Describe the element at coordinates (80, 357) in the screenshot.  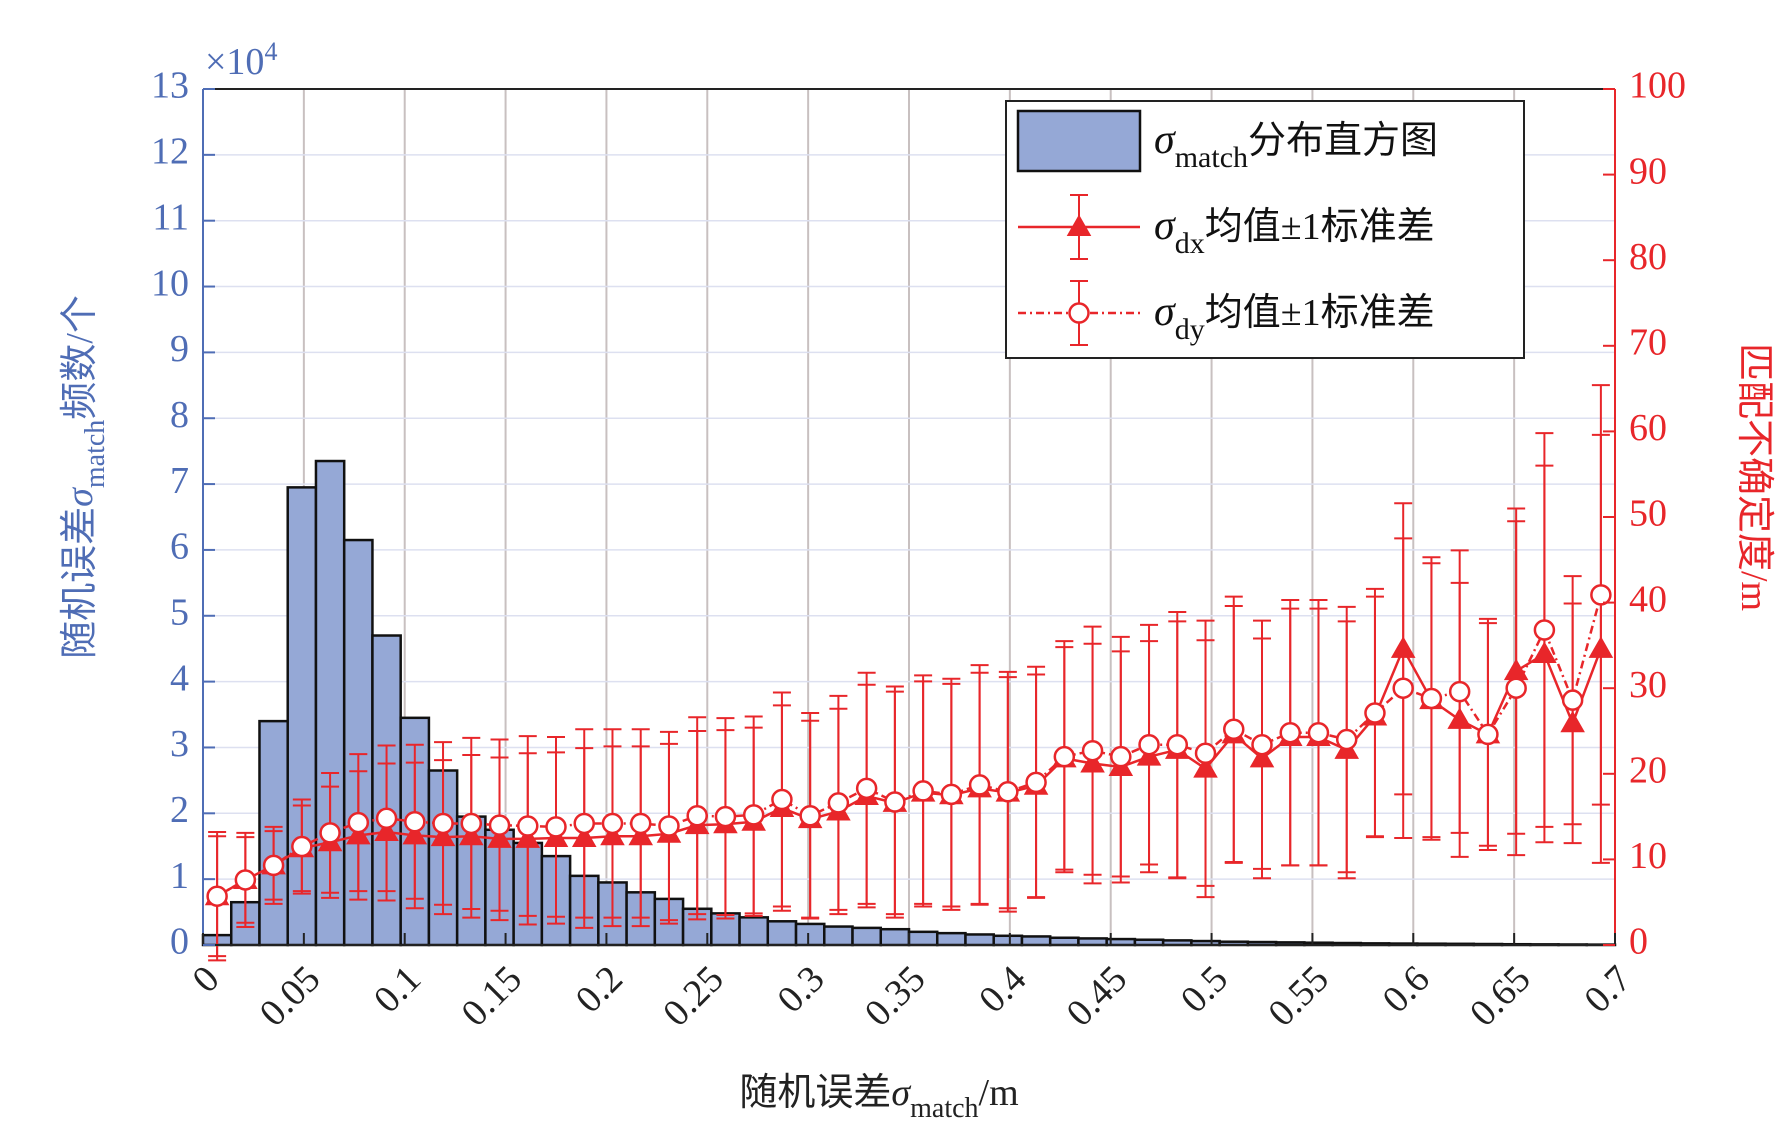
I see `label-text: 频数/个` at that location.